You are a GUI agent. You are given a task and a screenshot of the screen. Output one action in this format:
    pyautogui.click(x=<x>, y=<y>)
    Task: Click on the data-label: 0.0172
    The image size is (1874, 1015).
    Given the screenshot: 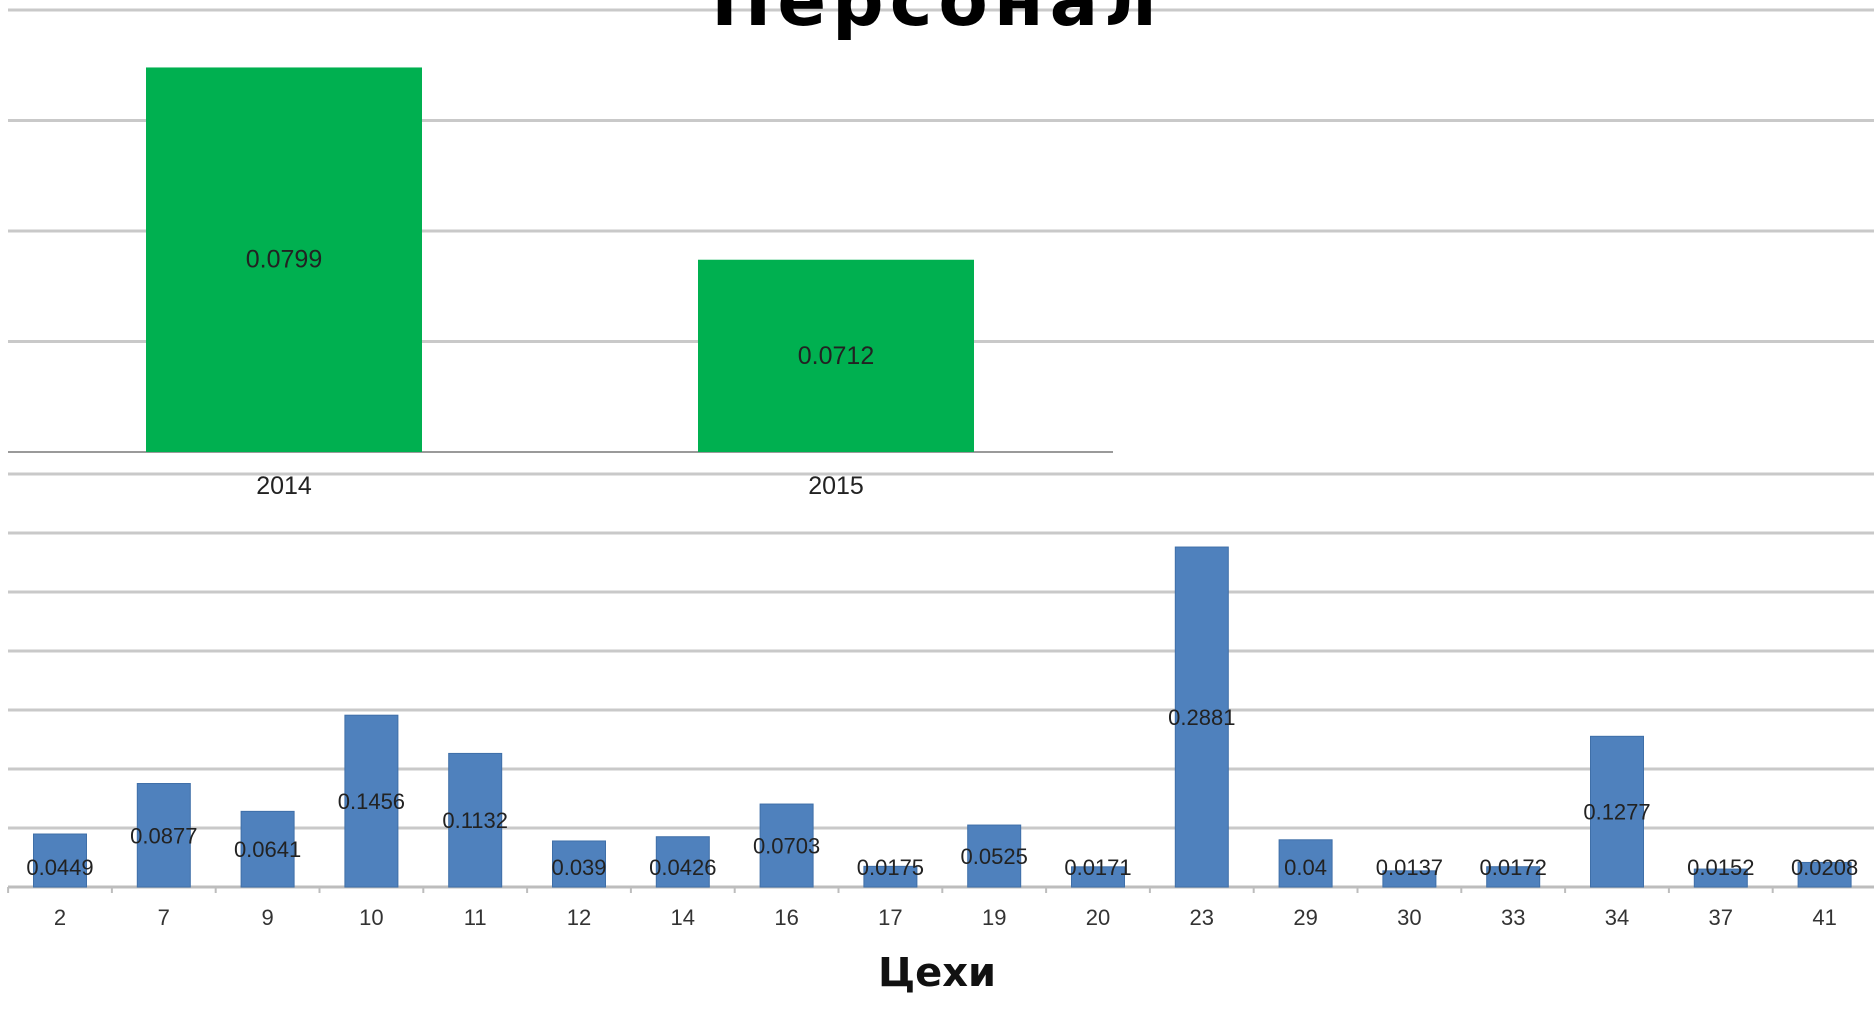 What is the action you would take?
    pyautogui.click(x=1513, y=867)
    